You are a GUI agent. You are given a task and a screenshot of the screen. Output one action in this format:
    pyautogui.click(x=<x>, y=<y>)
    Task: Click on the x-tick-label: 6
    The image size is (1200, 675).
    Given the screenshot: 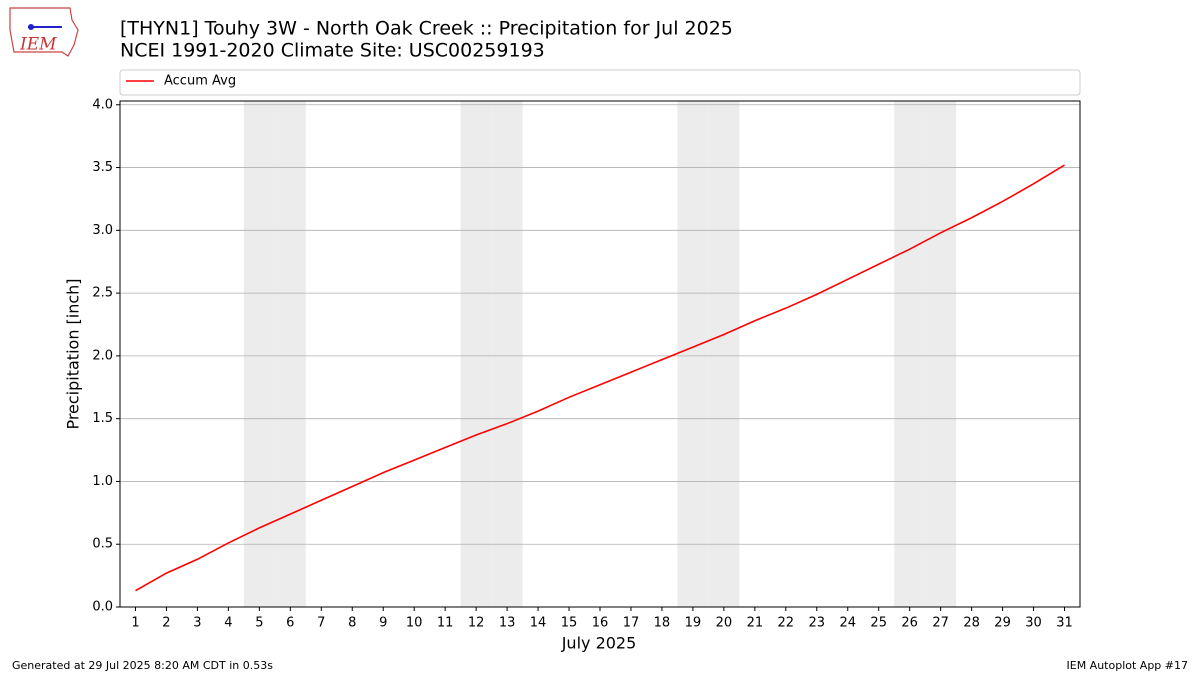 What is the action you would take?
    pyautogui.click(x=290, y=623)
    